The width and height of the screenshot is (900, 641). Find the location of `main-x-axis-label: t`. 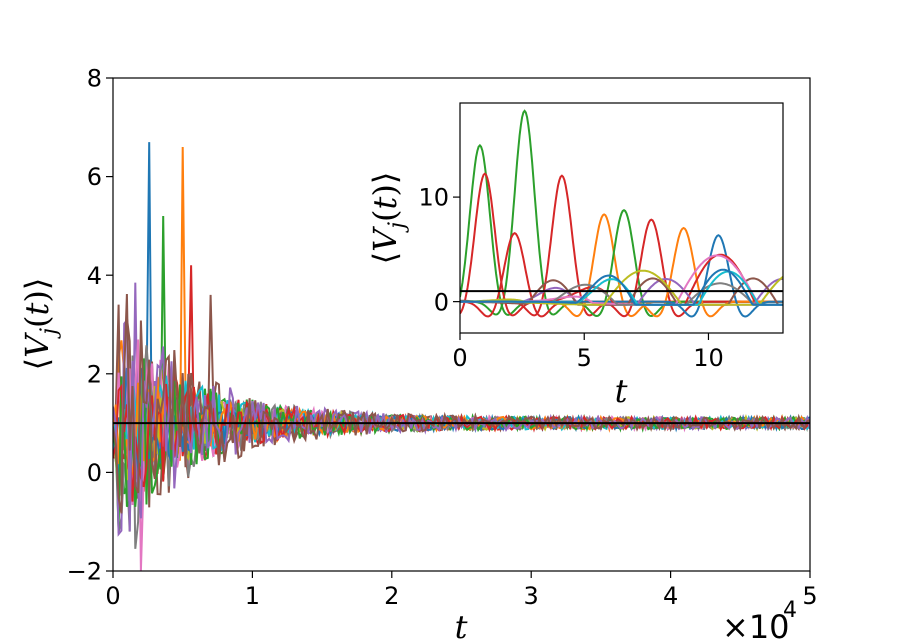

main-x-axis-label: t is located at coordinates (461, 624).